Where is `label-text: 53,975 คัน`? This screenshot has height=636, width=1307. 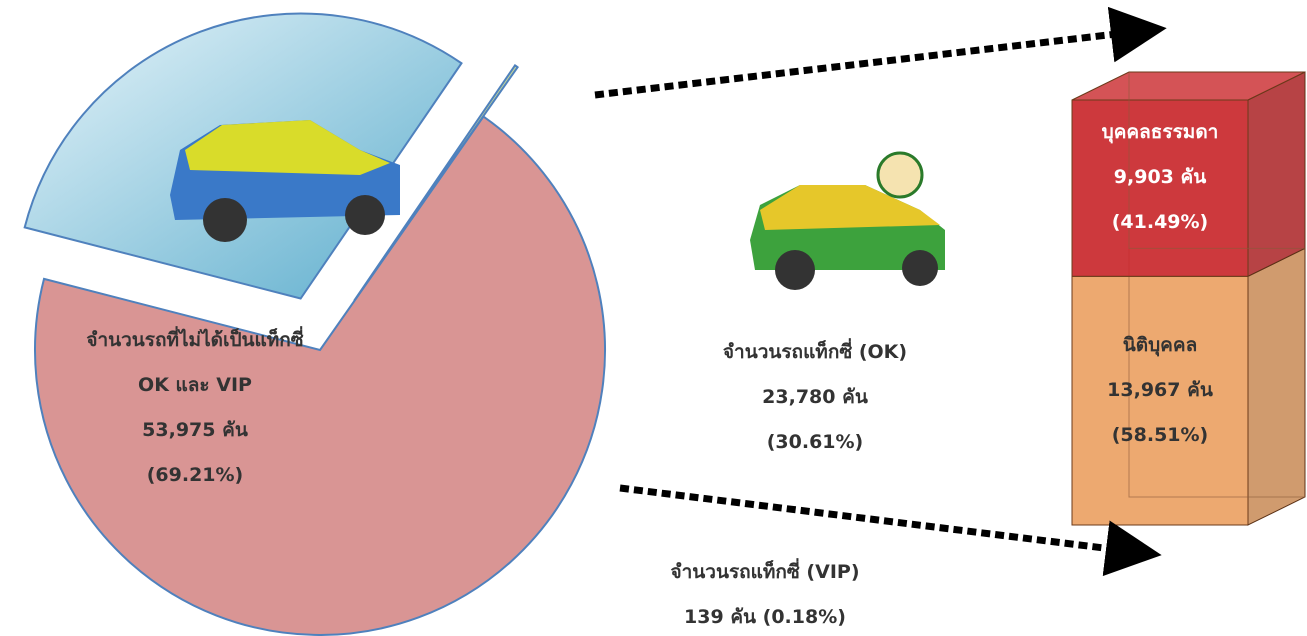 label-text: 53,975 คัน is located at coordinates (195, 430).